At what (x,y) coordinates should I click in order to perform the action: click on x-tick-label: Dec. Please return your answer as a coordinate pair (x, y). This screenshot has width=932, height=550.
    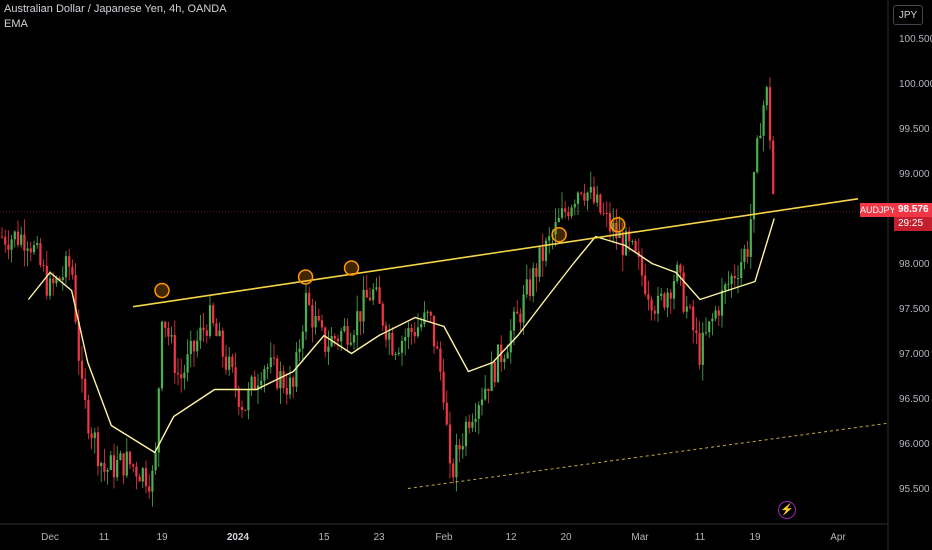
    Looking at the image, I should click on (50, 537).